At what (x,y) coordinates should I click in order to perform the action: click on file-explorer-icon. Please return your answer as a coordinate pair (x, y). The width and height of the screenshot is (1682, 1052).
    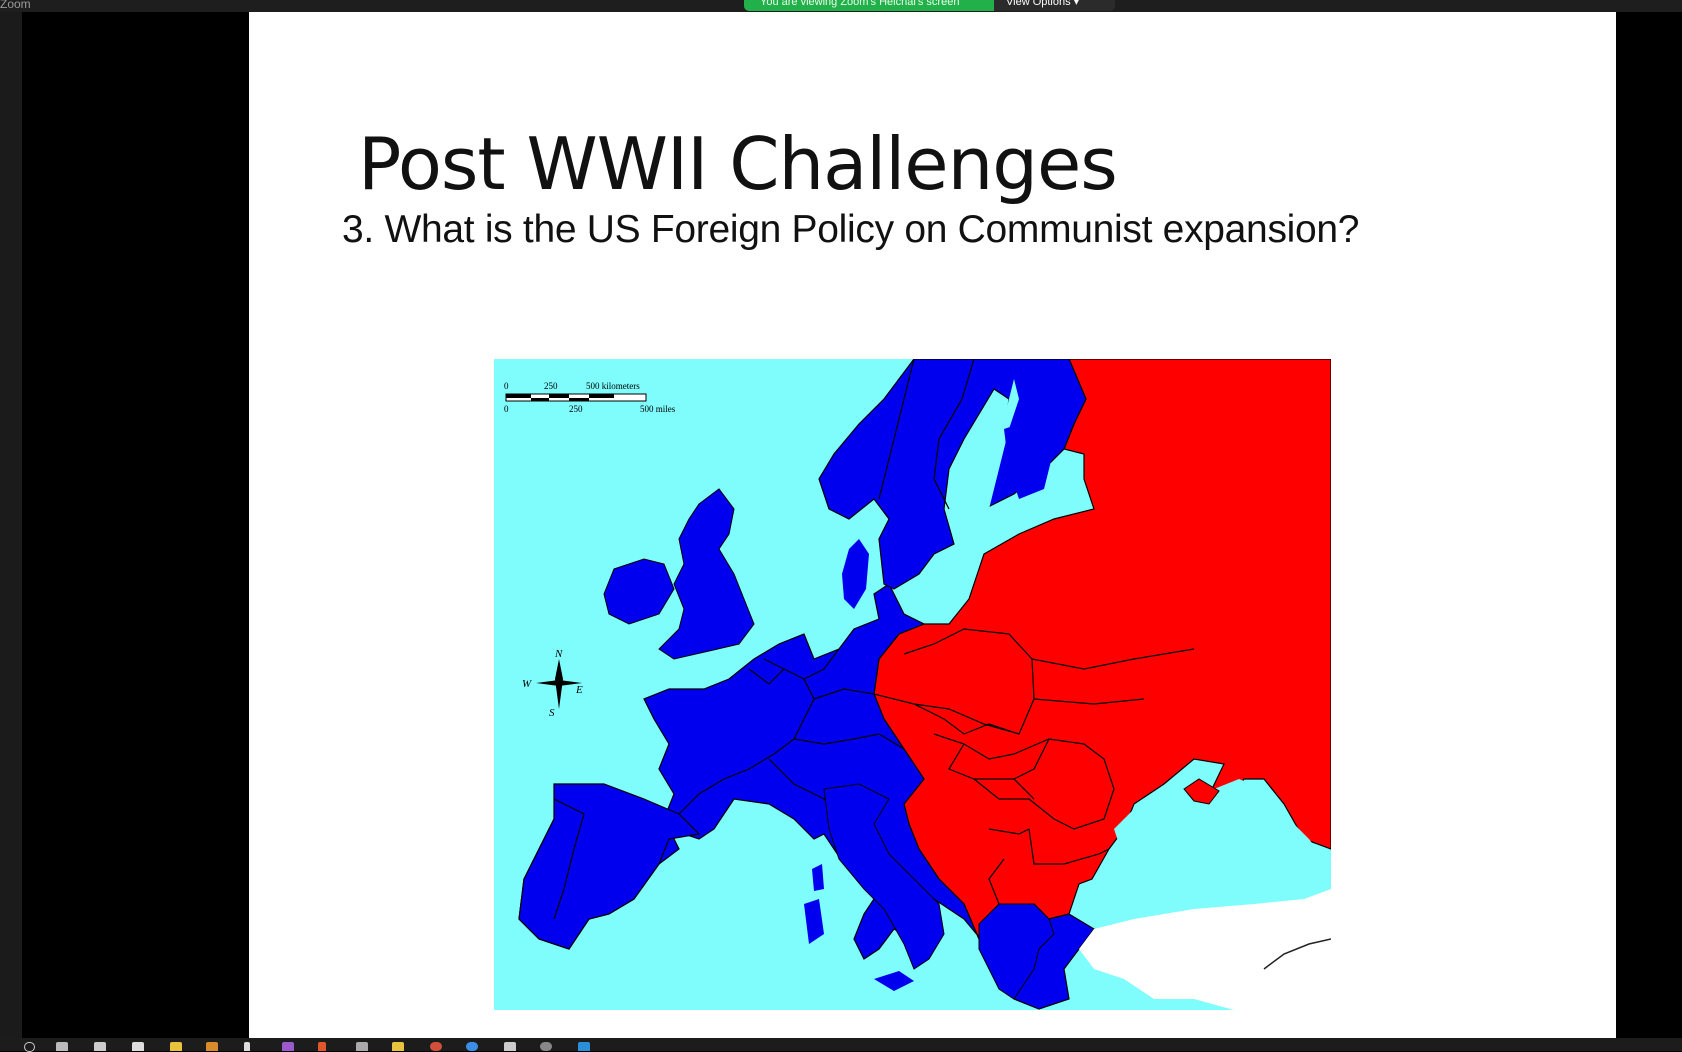
    Looking at the image, I should click on (176, 1046).